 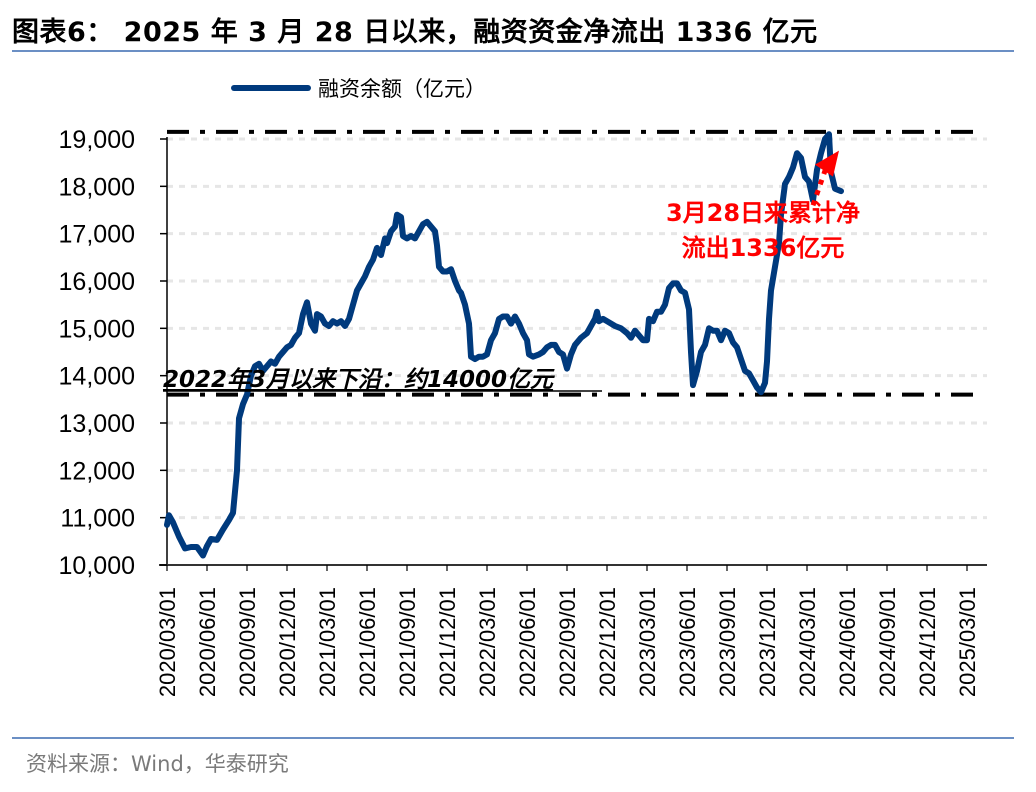 What do you see at coordinates (607, 642) in the screenshot?
I see `x-tick-label: 2022/12/01` at bounding box center [607, 642].